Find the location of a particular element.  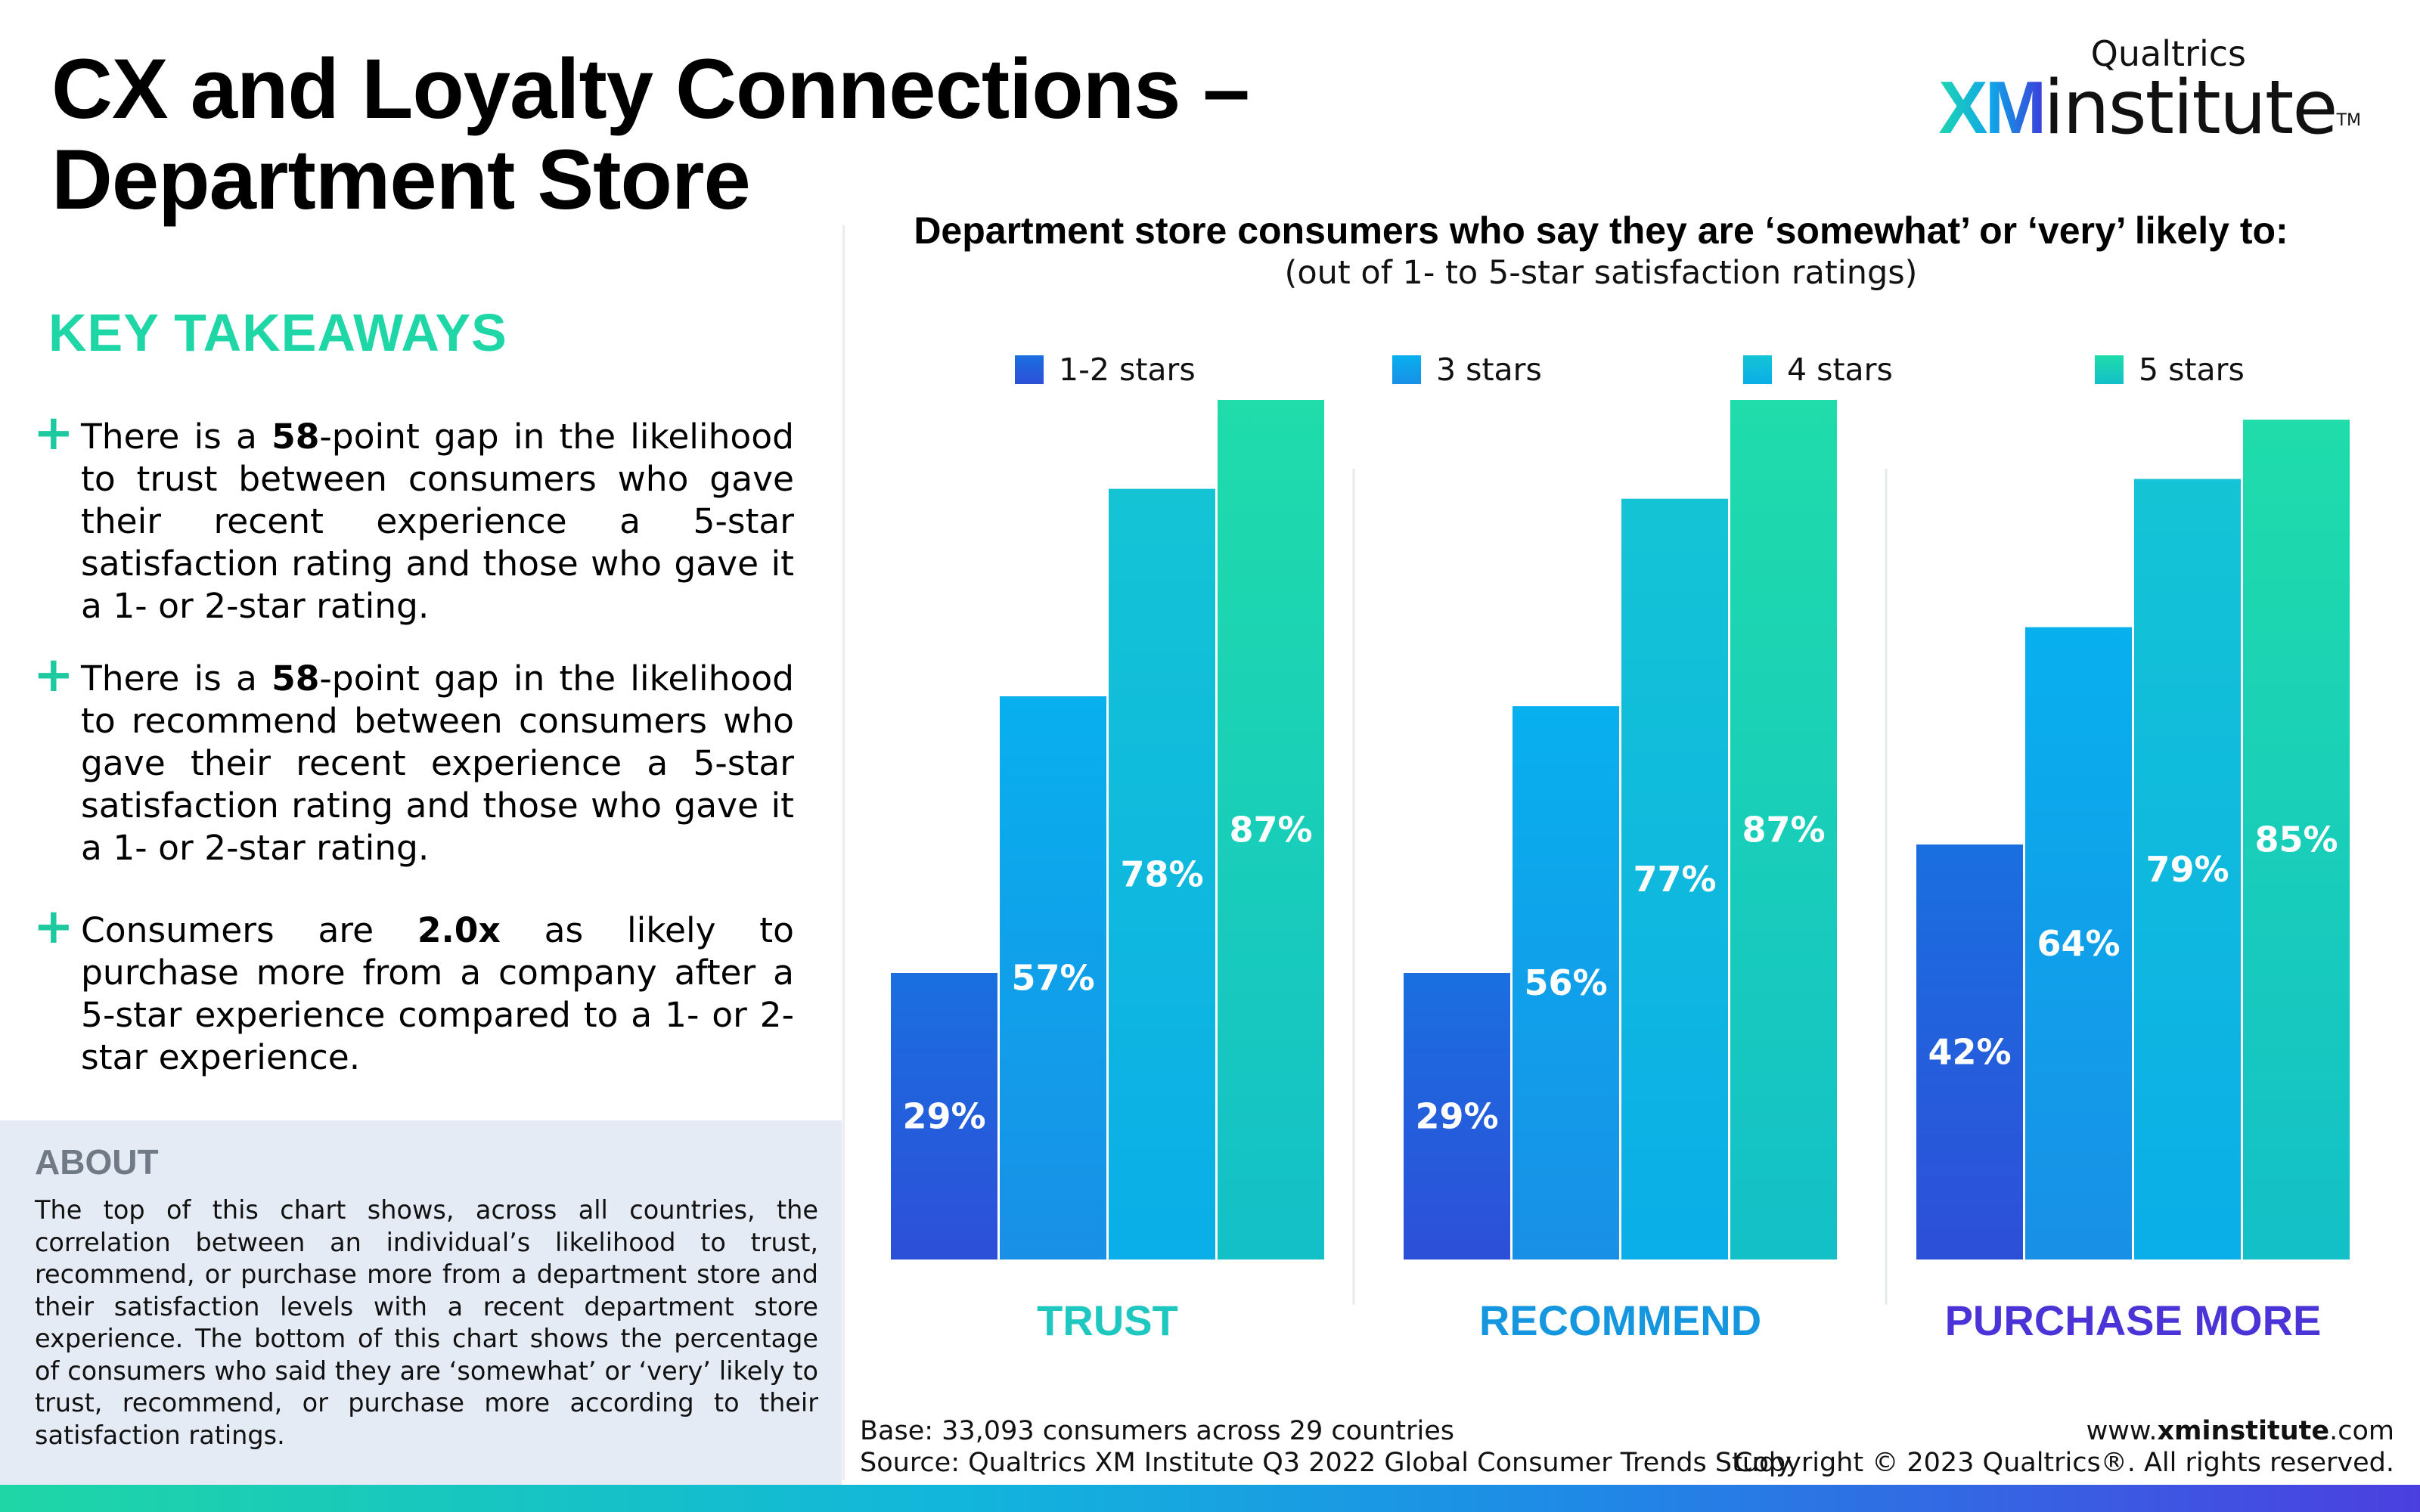

xm-institute-logo: XMinstituteTM is located at coordinates (2149, 108).